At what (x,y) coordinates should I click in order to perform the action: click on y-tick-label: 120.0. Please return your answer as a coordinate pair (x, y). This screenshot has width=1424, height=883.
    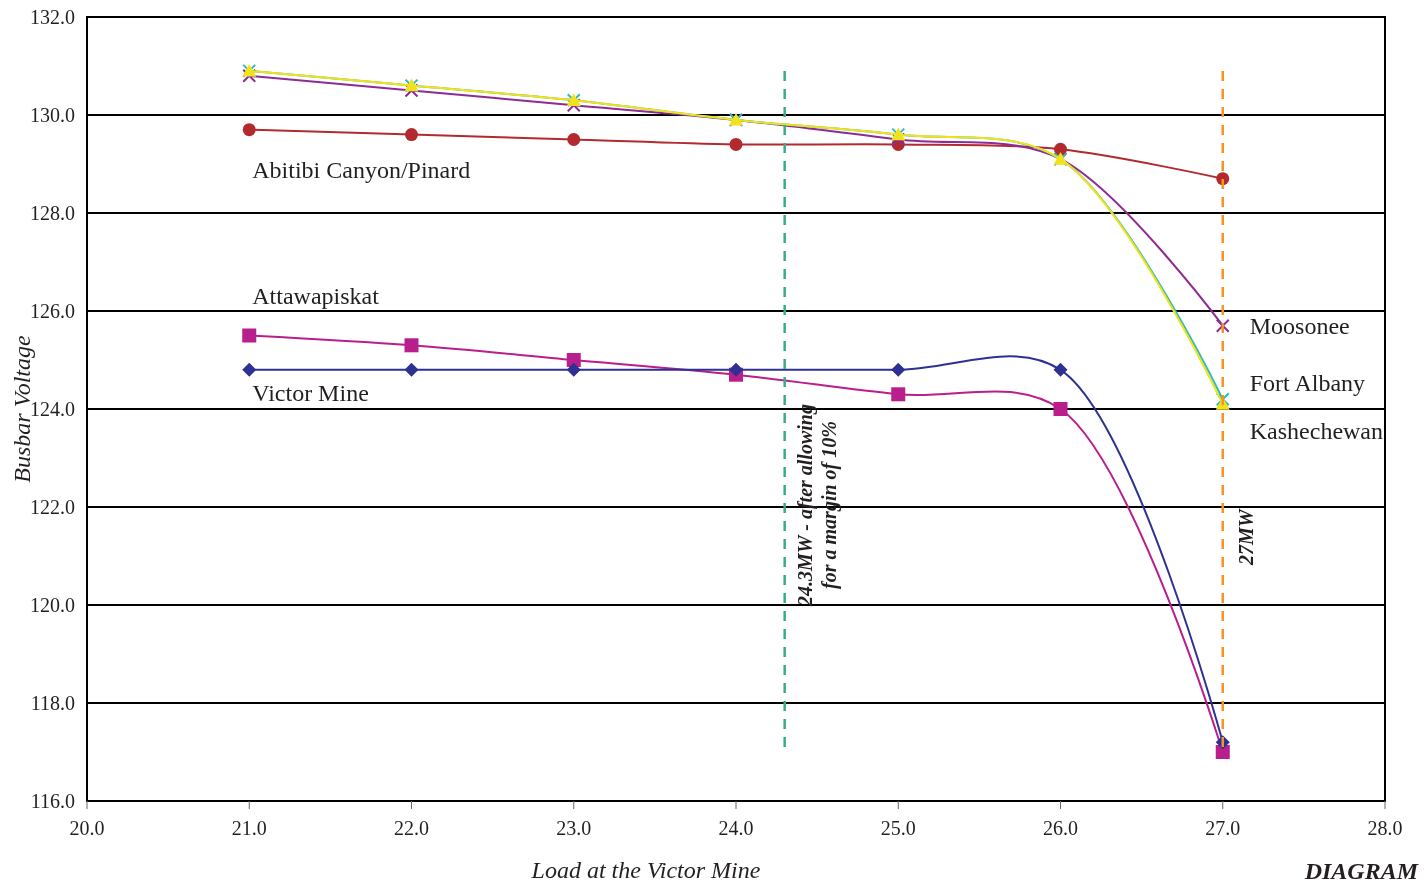
    Looking at the image, I should click on (52, 605).